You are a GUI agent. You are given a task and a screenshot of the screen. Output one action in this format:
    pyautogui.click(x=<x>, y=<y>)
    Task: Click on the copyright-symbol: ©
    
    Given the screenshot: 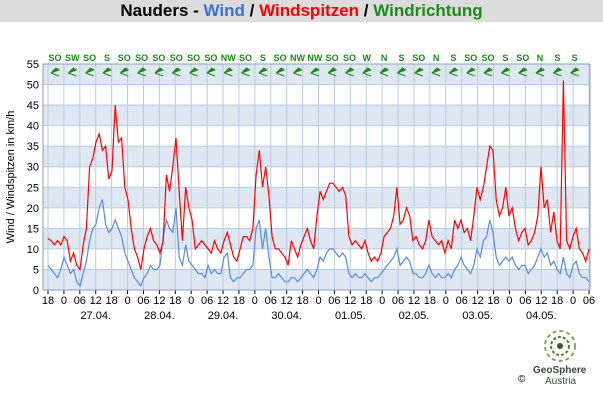 What is the action you would take?
    pyautogui.click(x=522, y=379)
    